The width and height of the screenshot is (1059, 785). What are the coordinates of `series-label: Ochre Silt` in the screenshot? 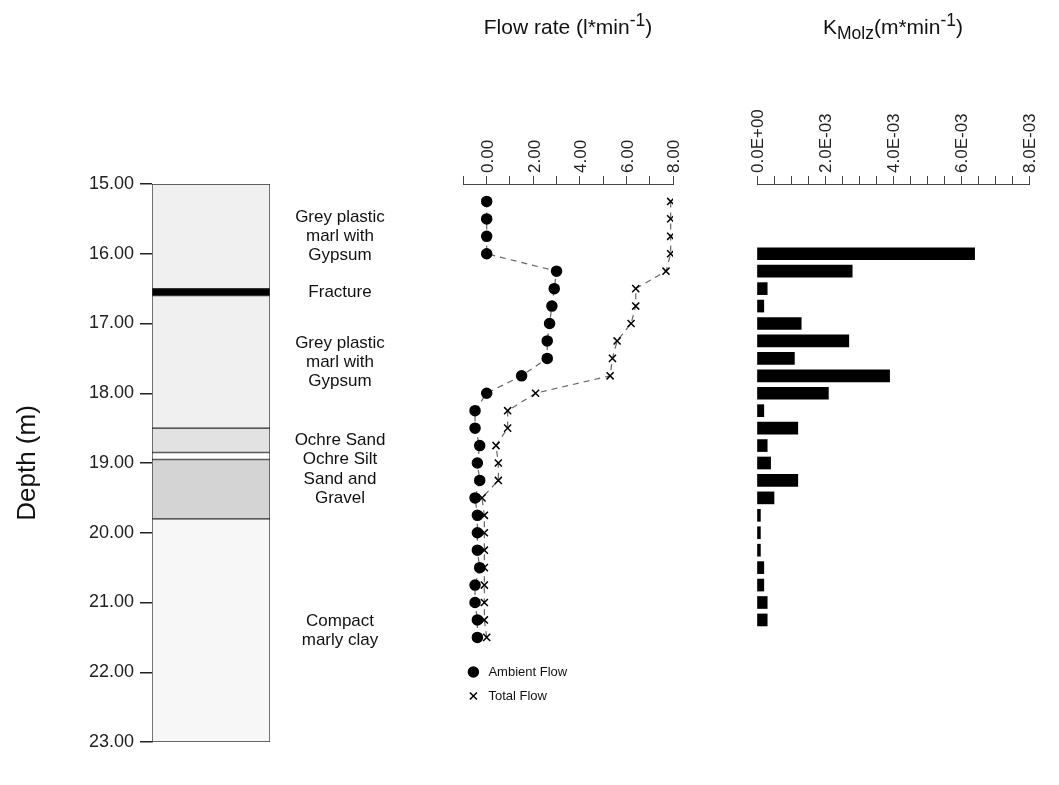 It's located at (340, 459).